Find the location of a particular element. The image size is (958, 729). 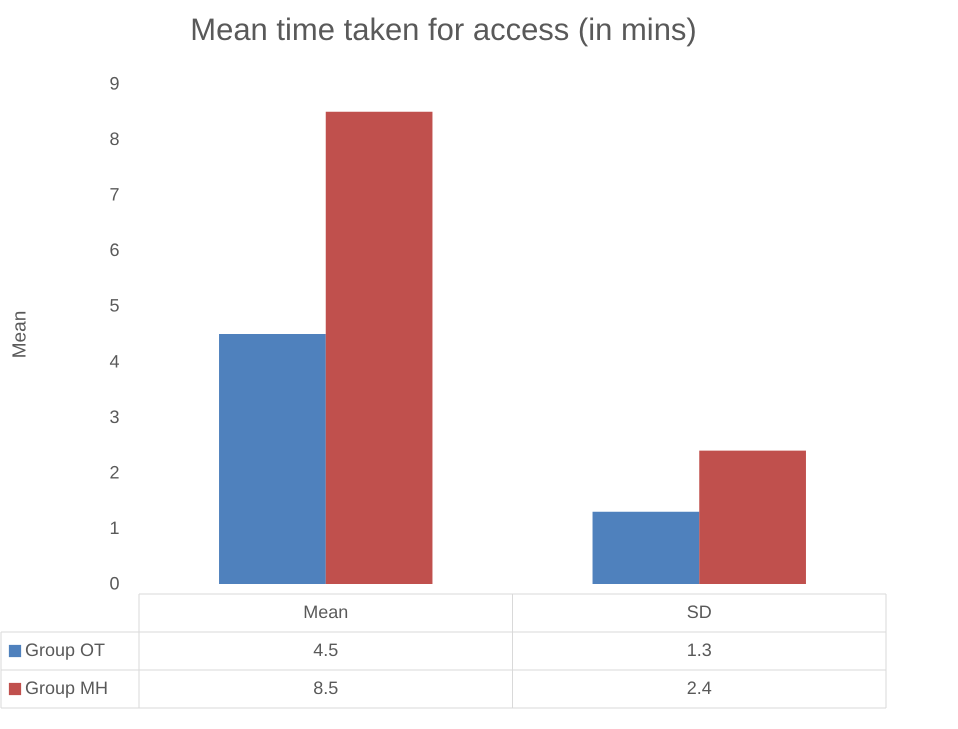

chart-title: Mean time taken for access (in mins) is located at coordinates (443, 29).